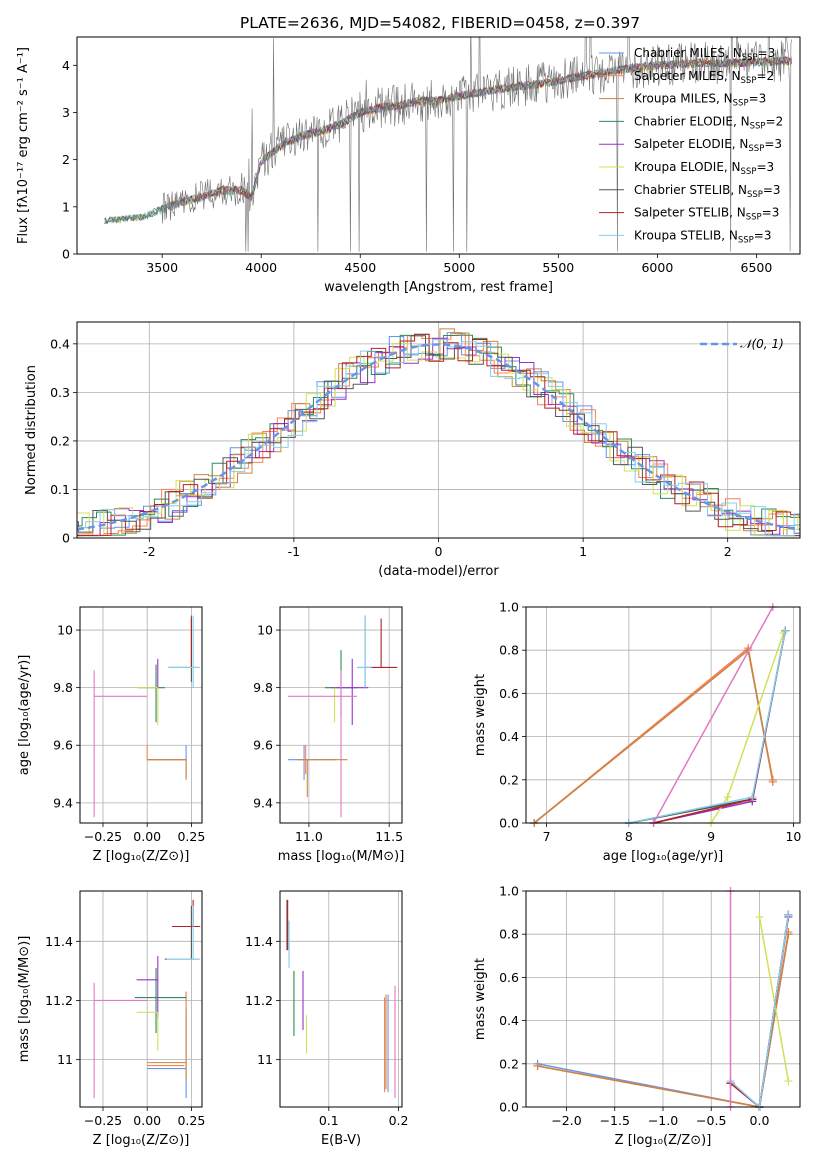  I want to click on normal-curve, so click(438, 437).